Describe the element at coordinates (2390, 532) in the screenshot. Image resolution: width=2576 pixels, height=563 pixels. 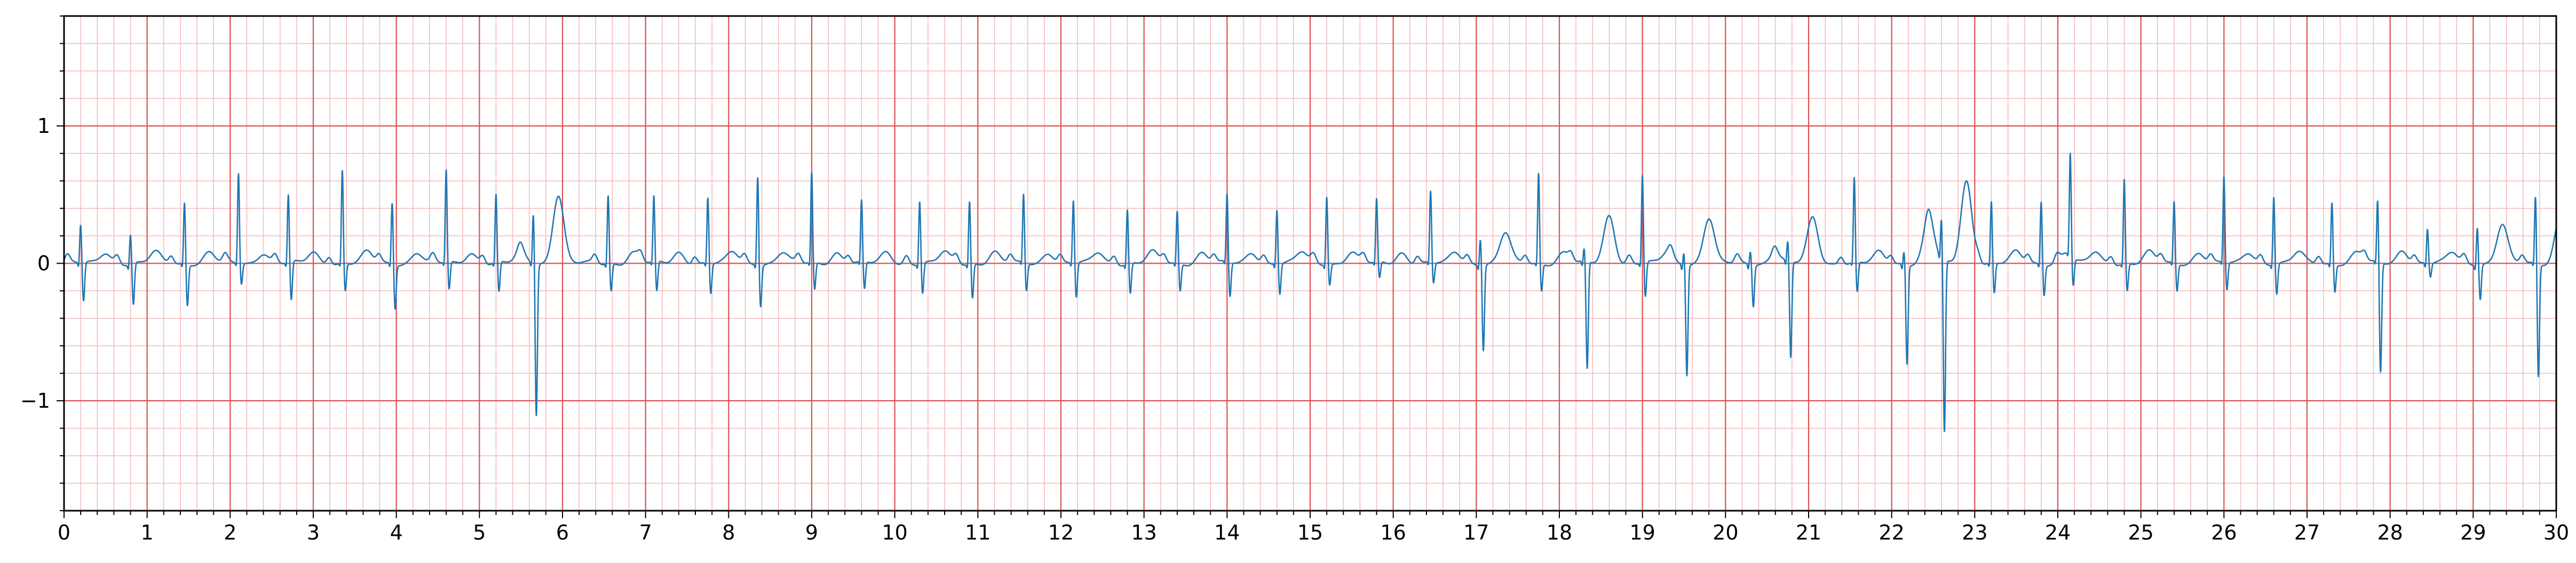
I see `x-tick-label: 28` at that location.